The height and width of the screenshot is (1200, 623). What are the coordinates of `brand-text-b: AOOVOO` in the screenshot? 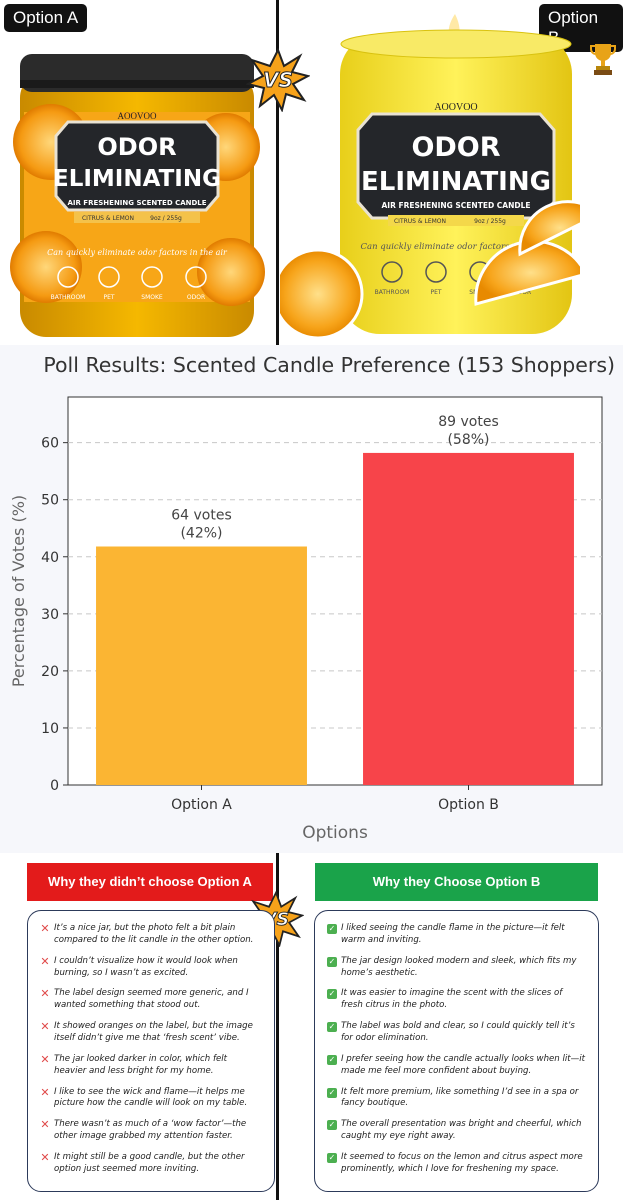 It's located at (455, 107).